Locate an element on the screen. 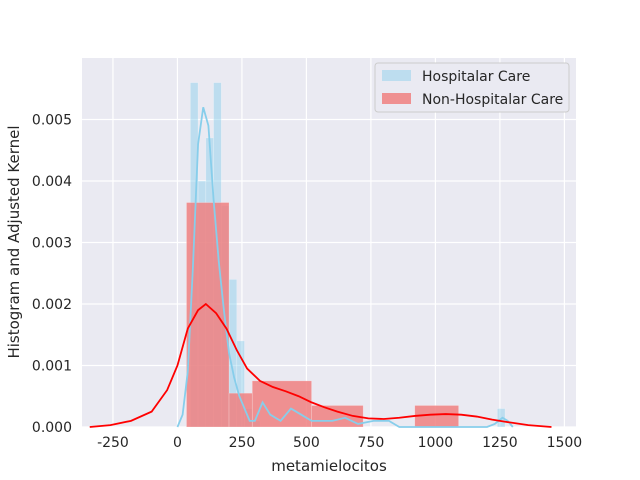 This screenshot has height=480, width=640. legend: Hospitalar Care Non-Hospitalar Care is located at coordinates (472, 87).